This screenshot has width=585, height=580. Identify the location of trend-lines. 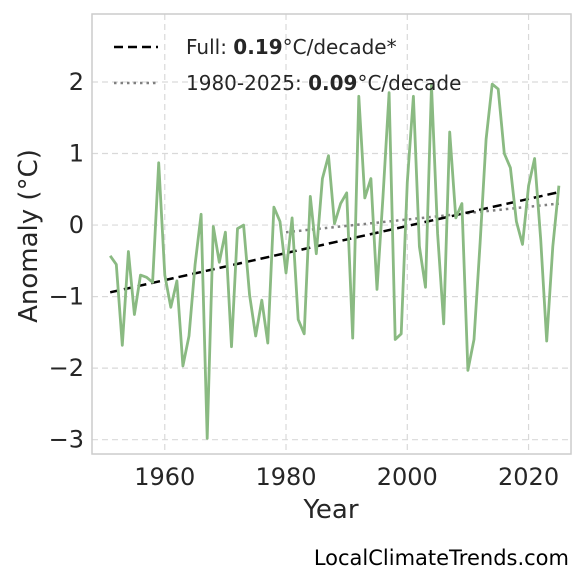
(334, 242).